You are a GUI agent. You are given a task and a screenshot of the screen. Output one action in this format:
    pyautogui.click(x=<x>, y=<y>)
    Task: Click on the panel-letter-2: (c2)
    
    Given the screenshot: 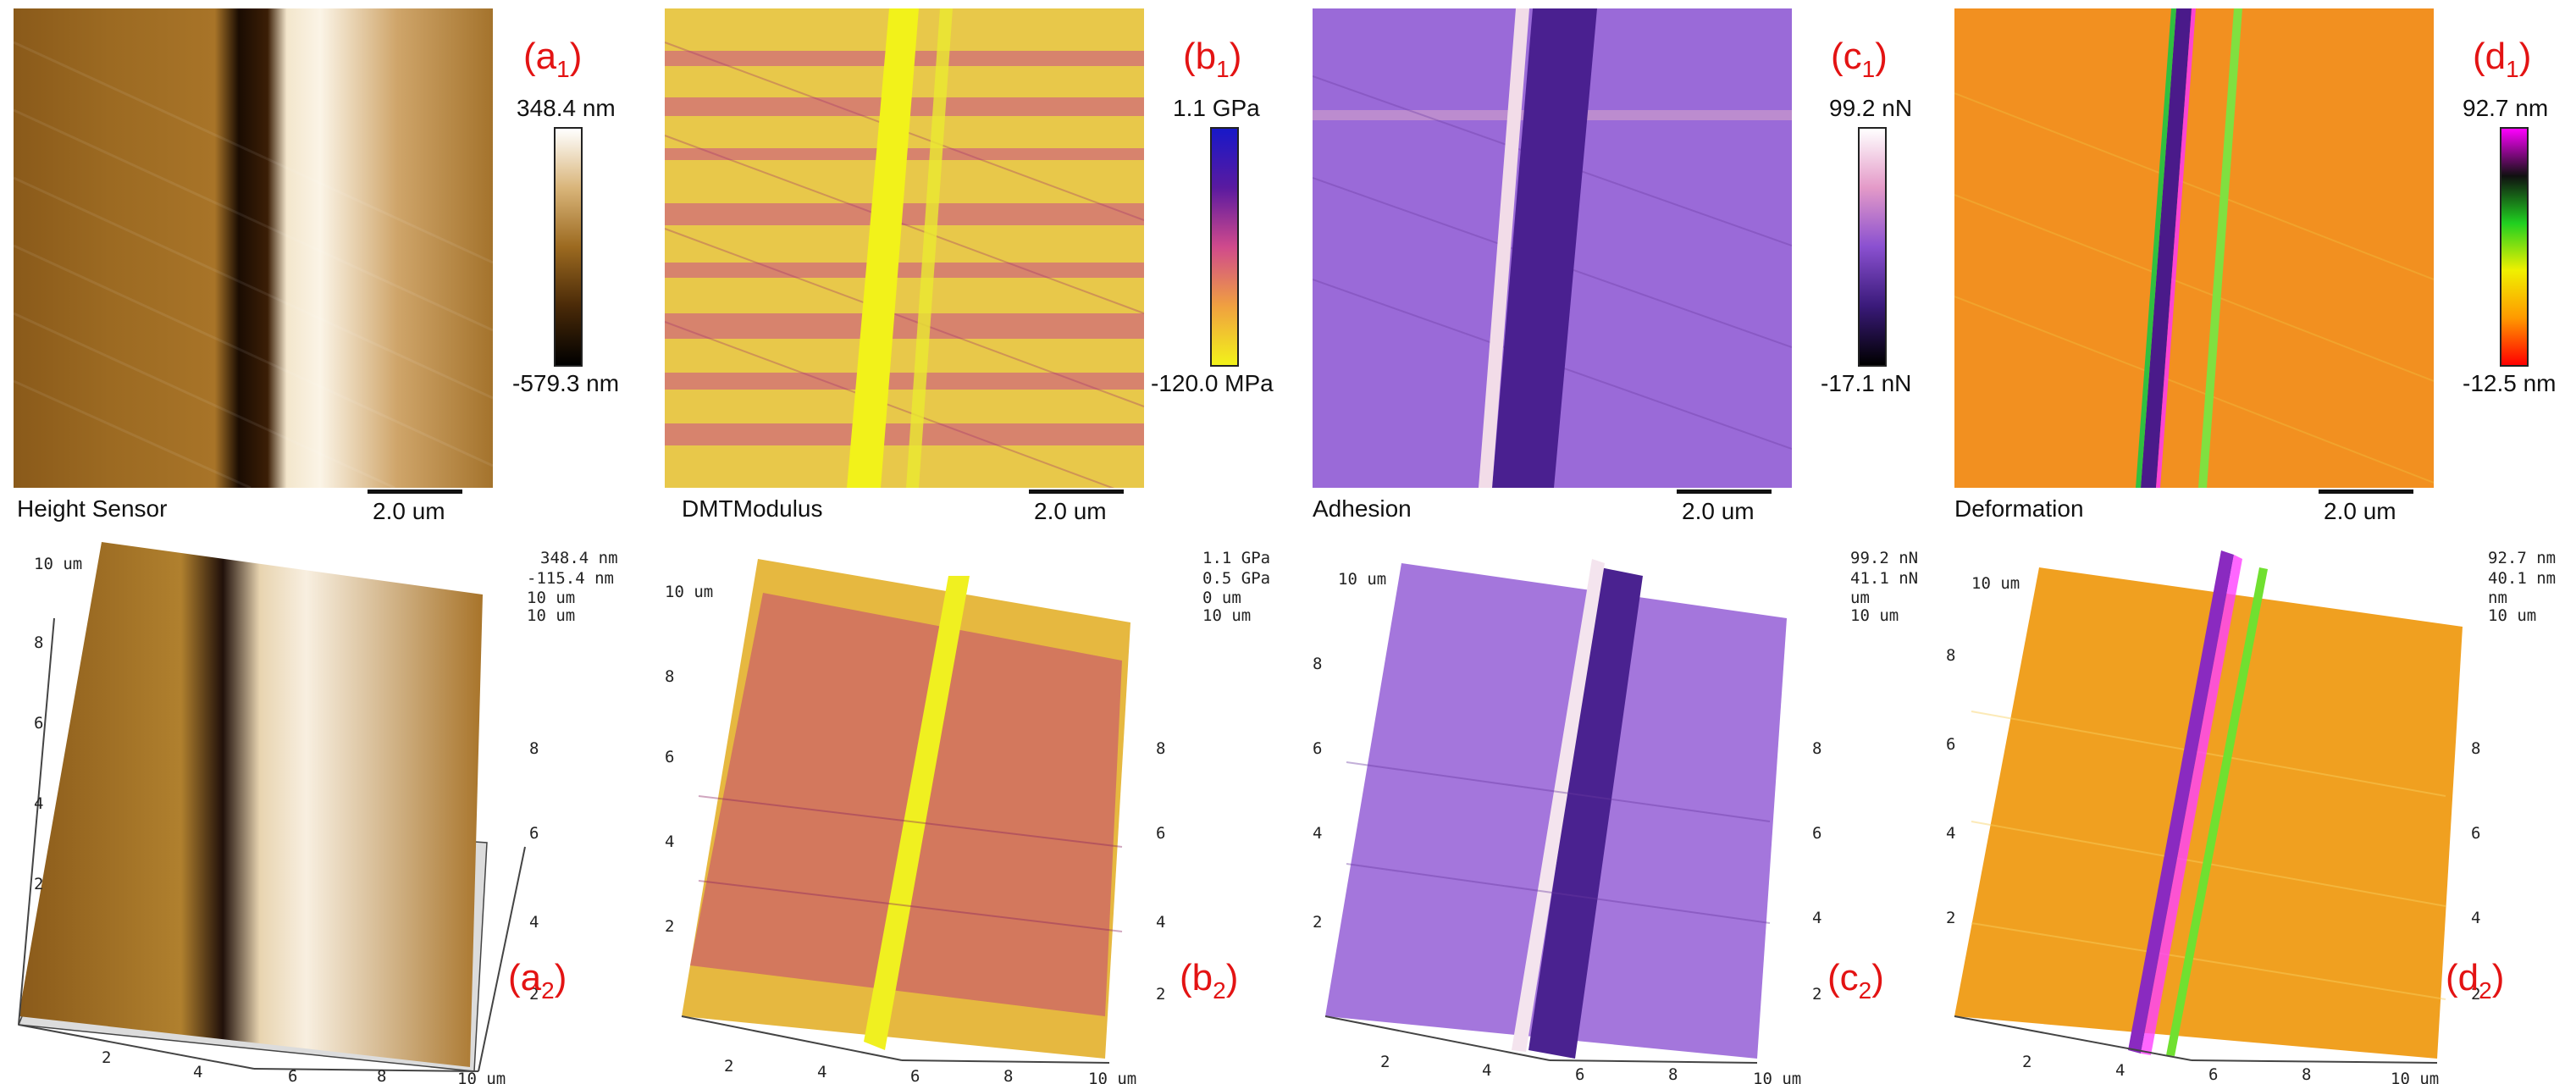 What is the action you would take?
    pyautogui.click(x=1855, y=980)
    